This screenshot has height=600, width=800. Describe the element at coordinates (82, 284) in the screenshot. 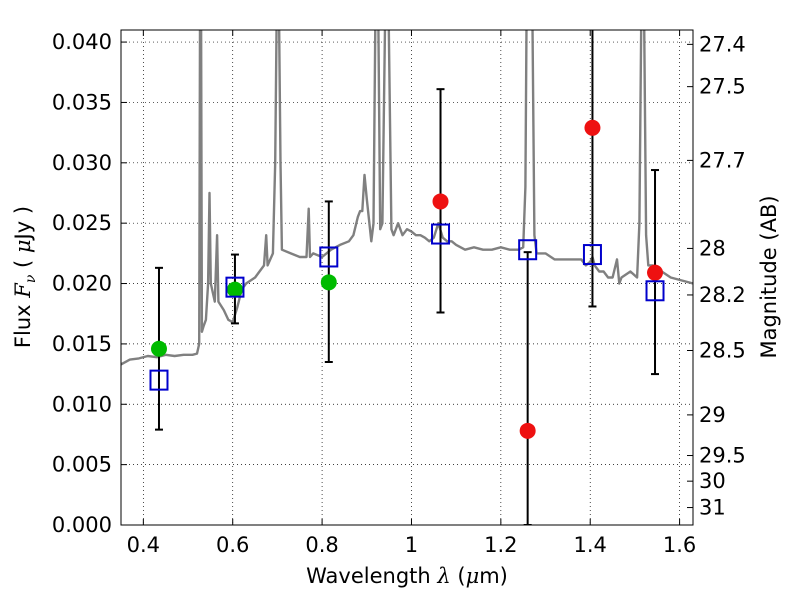

I see `y-tick-label: 0.020` at that location.